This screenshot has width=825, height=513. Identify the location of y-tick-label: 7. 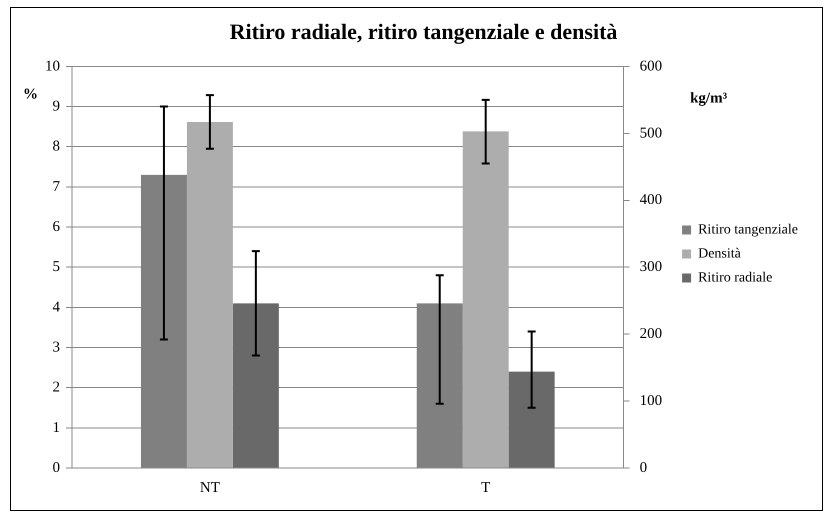
(56, 186).